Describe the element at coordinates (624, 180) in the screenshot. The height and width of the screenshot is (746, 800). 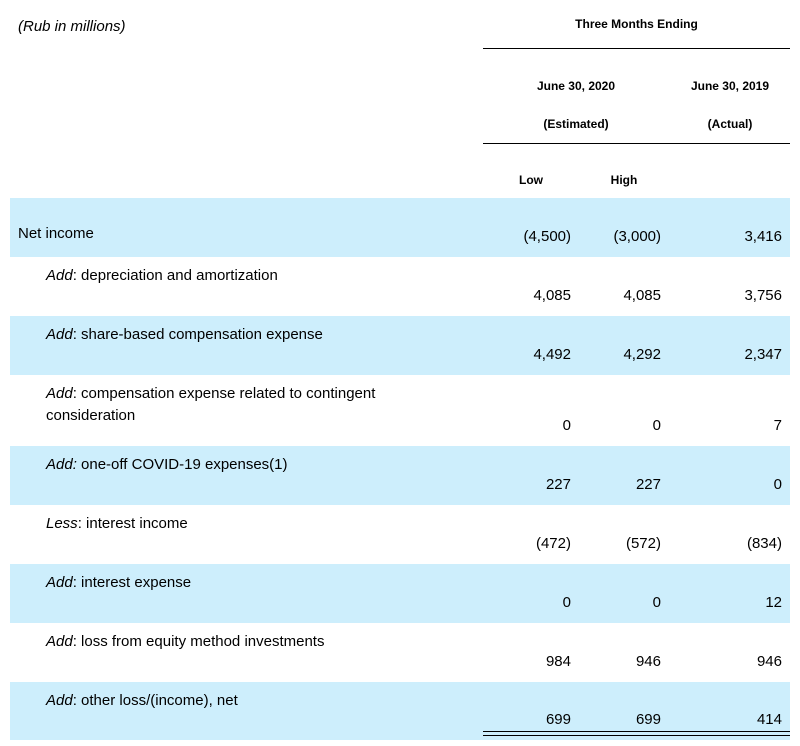
I see `subcolumn: High` at that location.